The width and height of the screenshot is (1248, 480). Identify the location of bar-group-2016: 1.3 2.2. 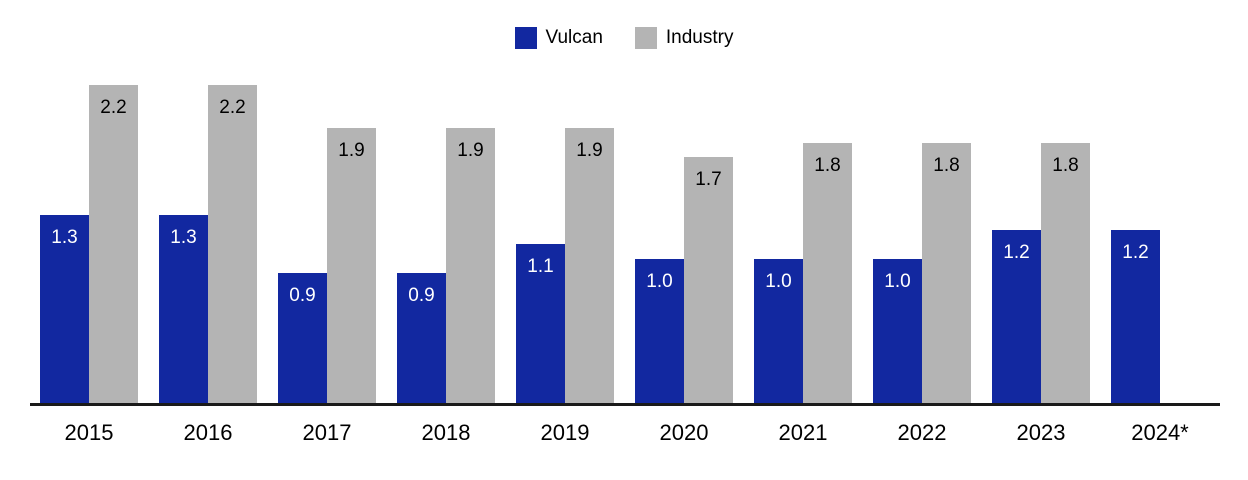
(208, 244).